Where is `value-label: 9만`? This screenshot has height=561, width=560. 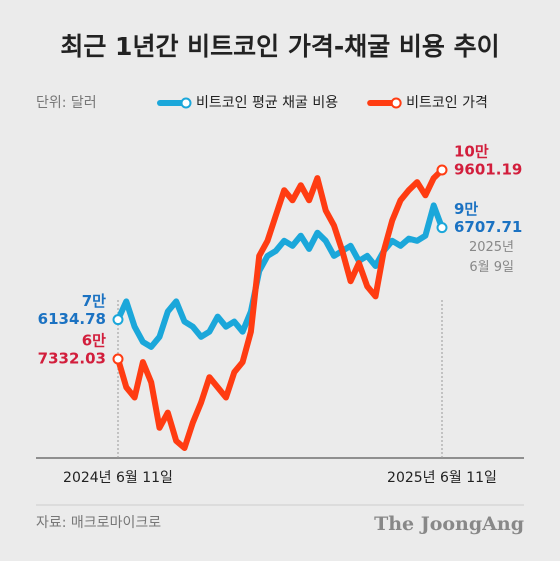
value-label: 9만 is located at coordinates (466, 209).